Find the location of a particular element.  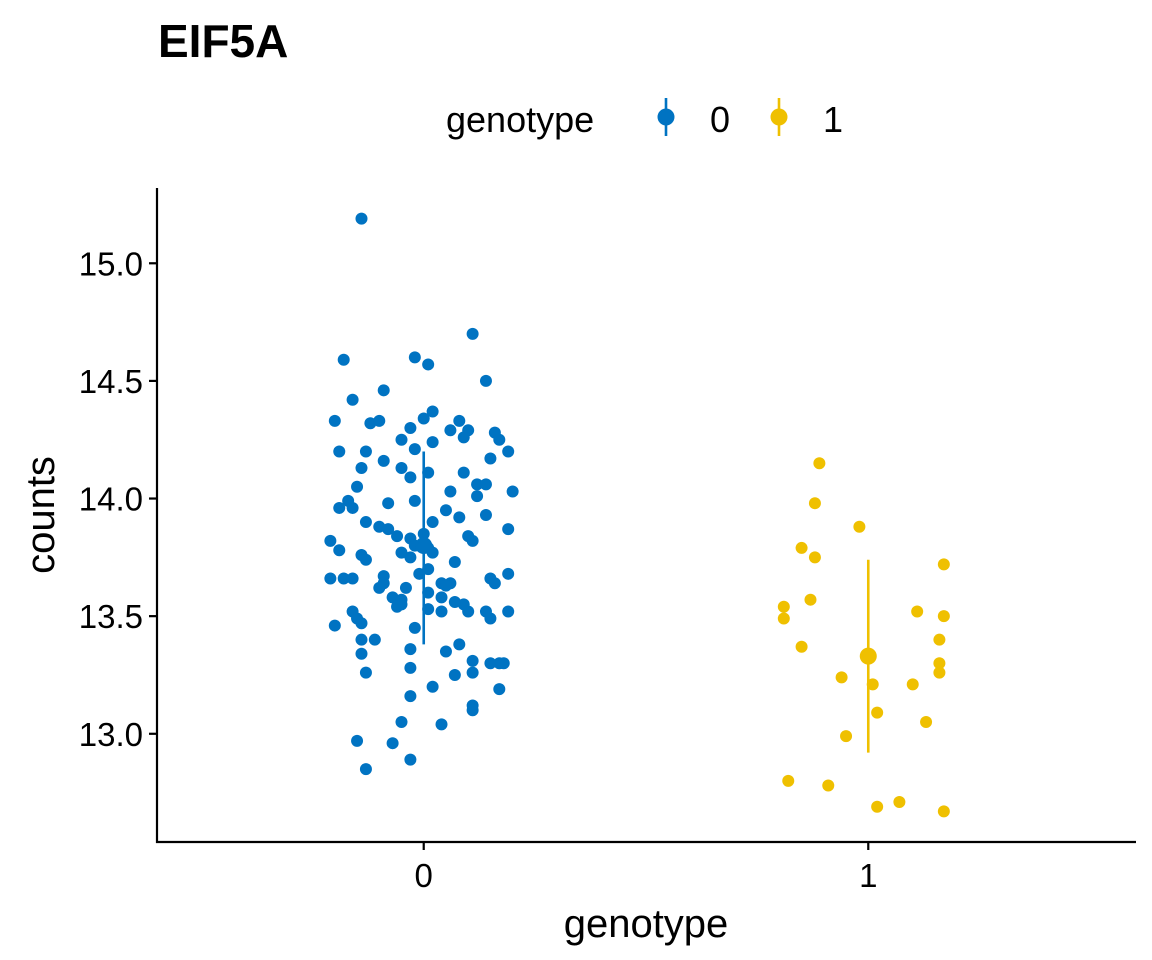

y-tick-label: 13.5 is located at coordinates (111, 616).